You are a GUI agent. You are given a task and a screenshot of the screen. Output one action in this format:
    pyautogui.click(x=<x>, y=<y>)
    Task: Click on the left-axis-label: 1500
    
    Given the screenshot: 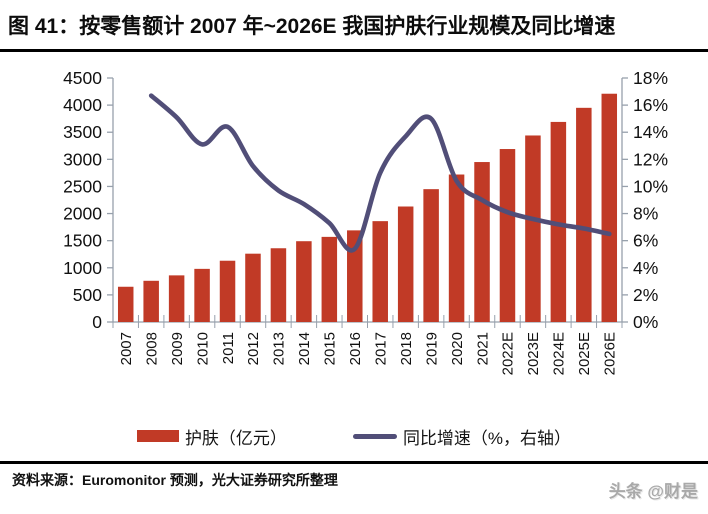 What is the action you would take?
    pyautogui.click(x=82, y=241)
    